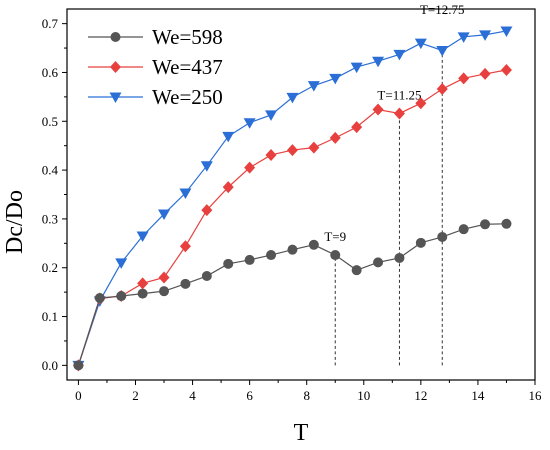  Describe the element at coordinates (50, 121) in the screenshot. I see `y-tick-label: 0.5` at that location.